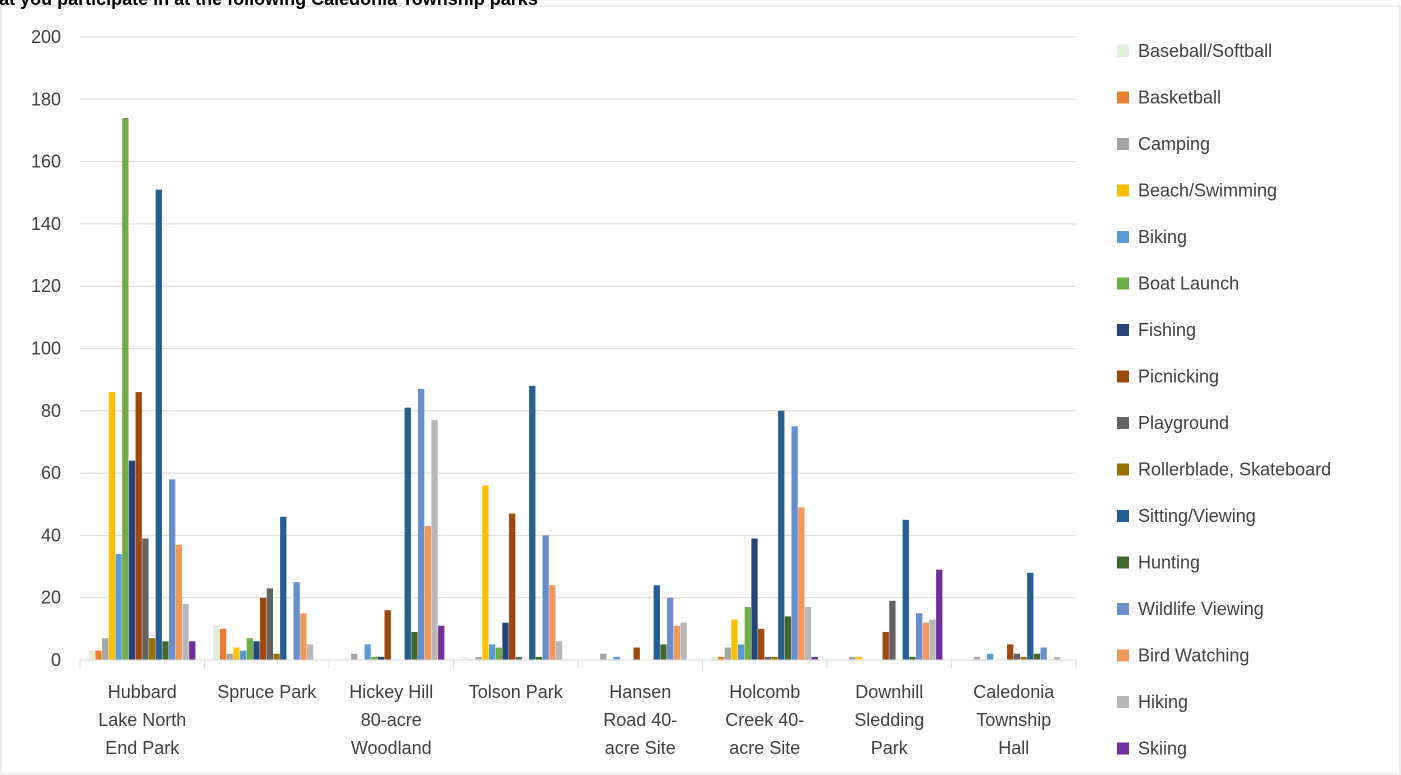 This screenshot has width=1401, height=775. I want to click on y-tick-label: 180, so click(46, 99).